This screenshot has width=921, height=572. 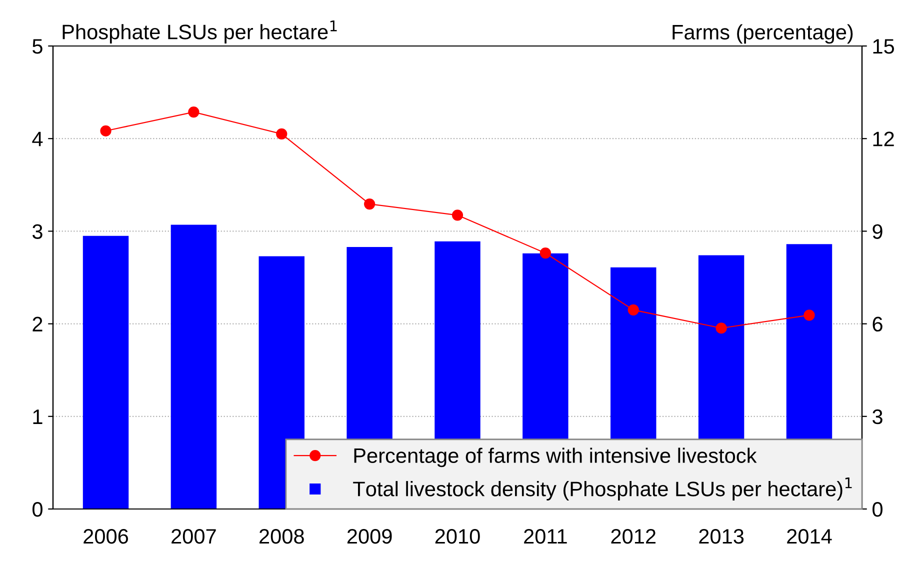 I want to click on y-tick-label: 2, so click(x=37, y=324).